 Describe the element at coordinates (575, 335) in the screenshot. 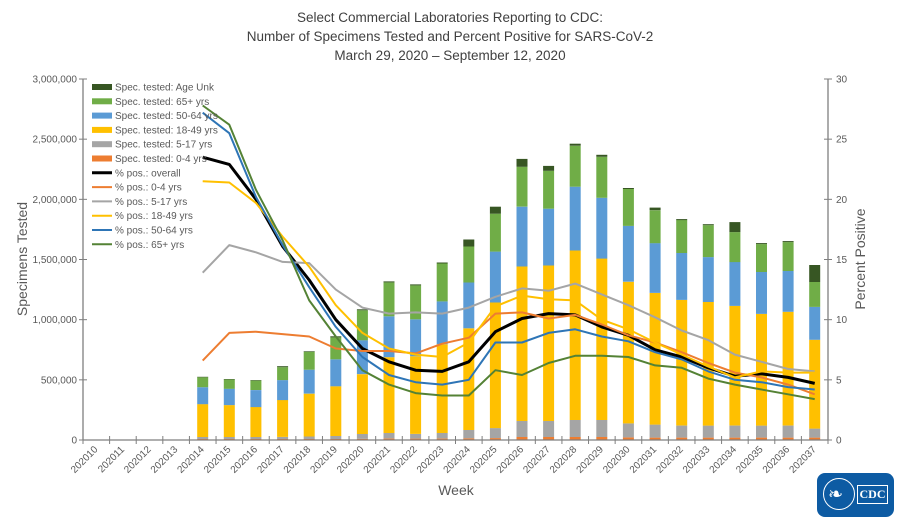

I see `bar-segment-202028-s2` at that location.